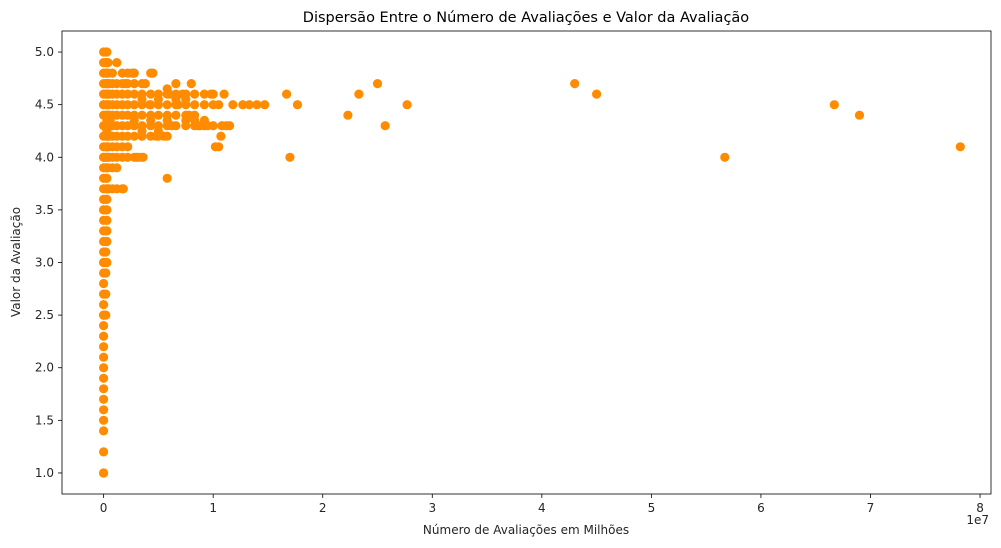 The height and width of the screenshot is (548, 1001). I want to click on y-tick-label: 2.0, so click(44, 368).